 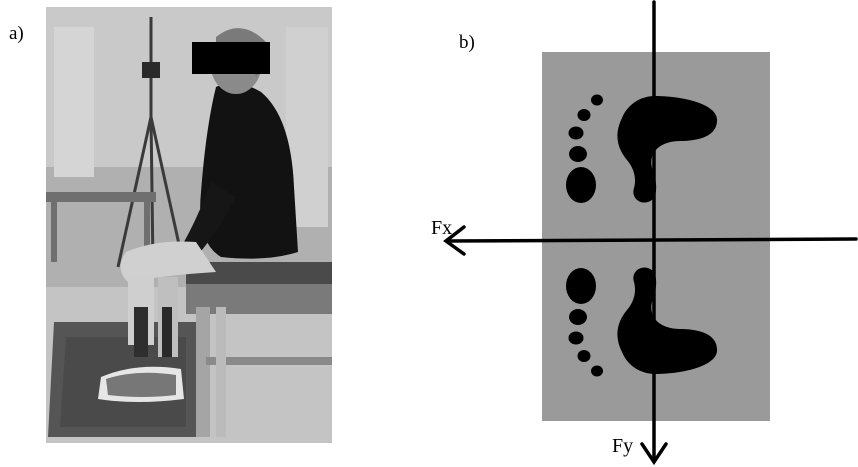 I want to click on privacy-bar, so click(x=231, y=58).